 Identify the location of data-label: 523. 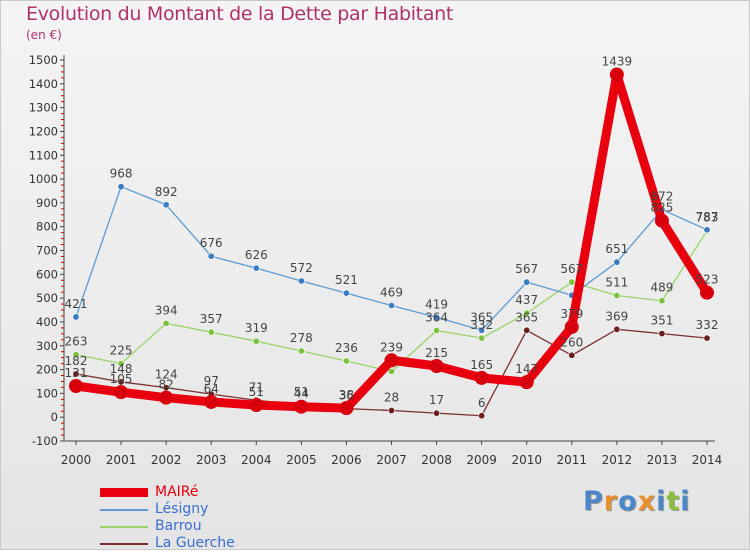
(707, 280).